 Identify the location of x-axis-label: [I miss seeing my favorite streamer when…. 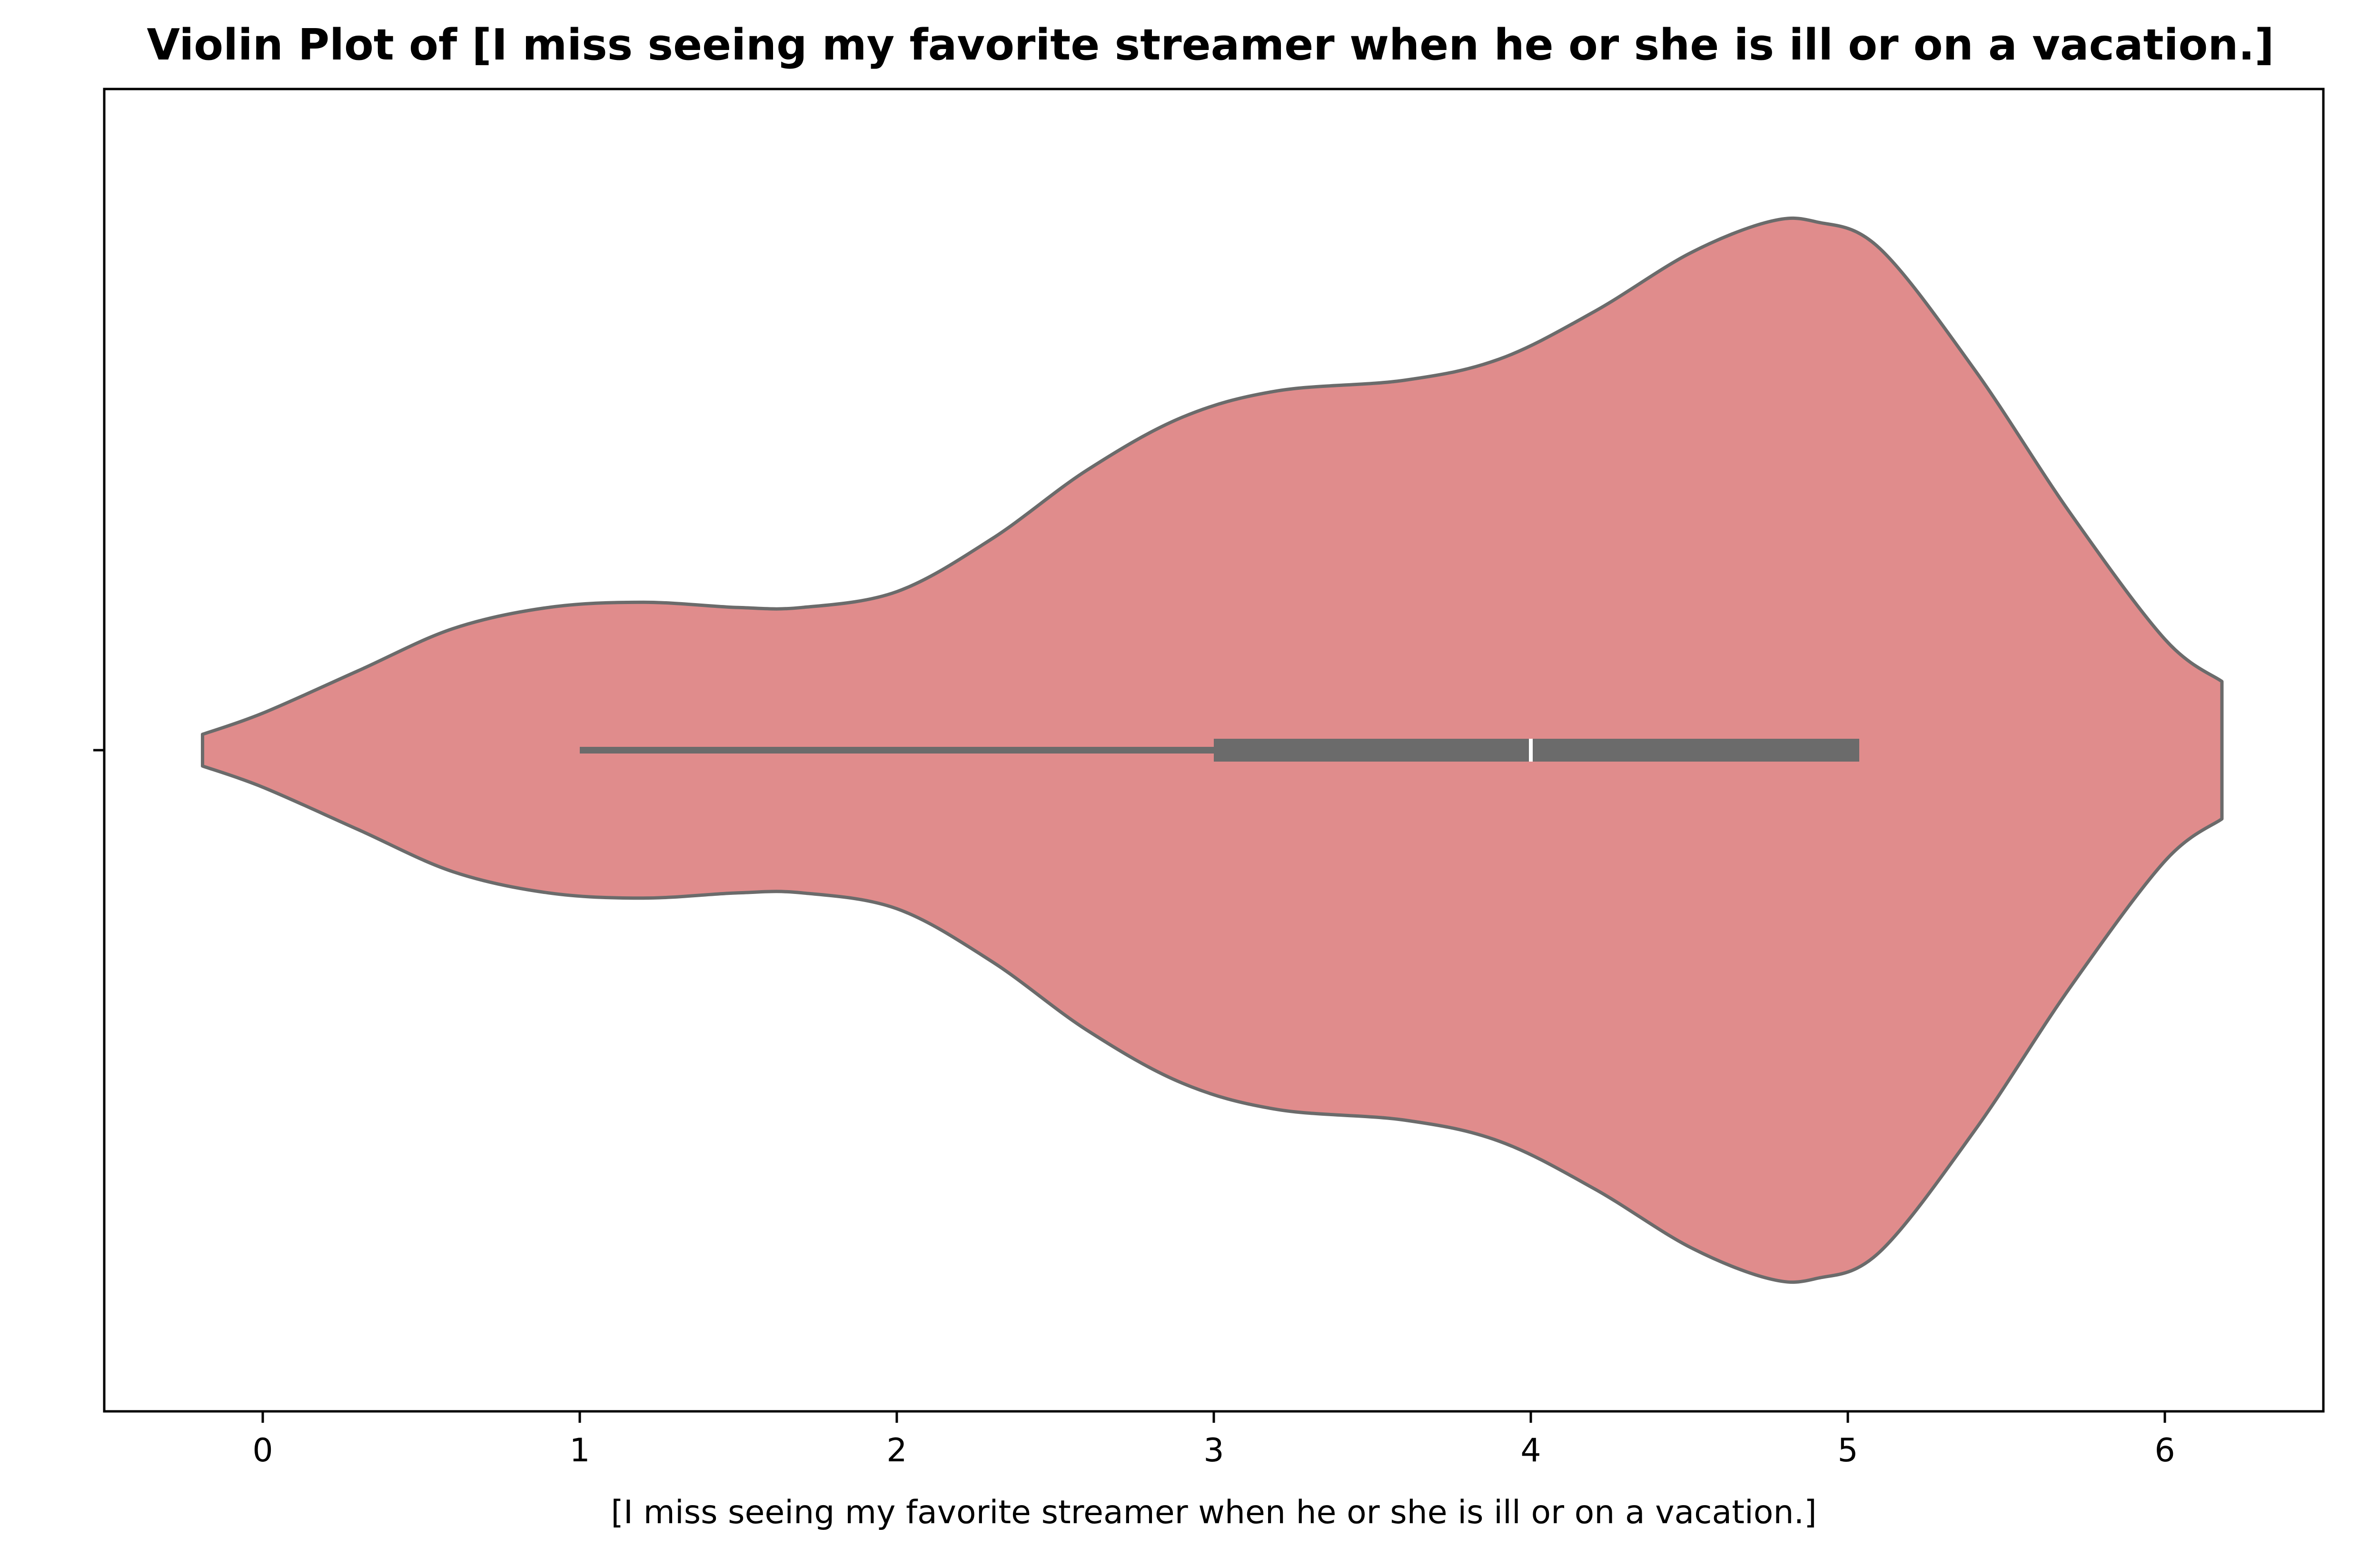
(1213, 1512).